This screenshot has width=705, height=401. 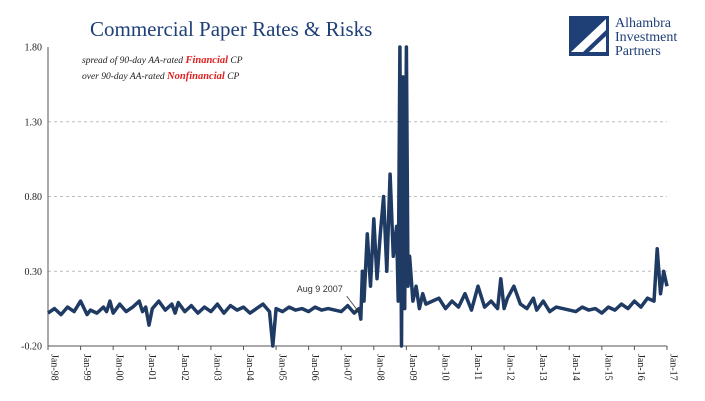 I want to click on logo-line-1: Alhambra, so click(x=643, y=23).